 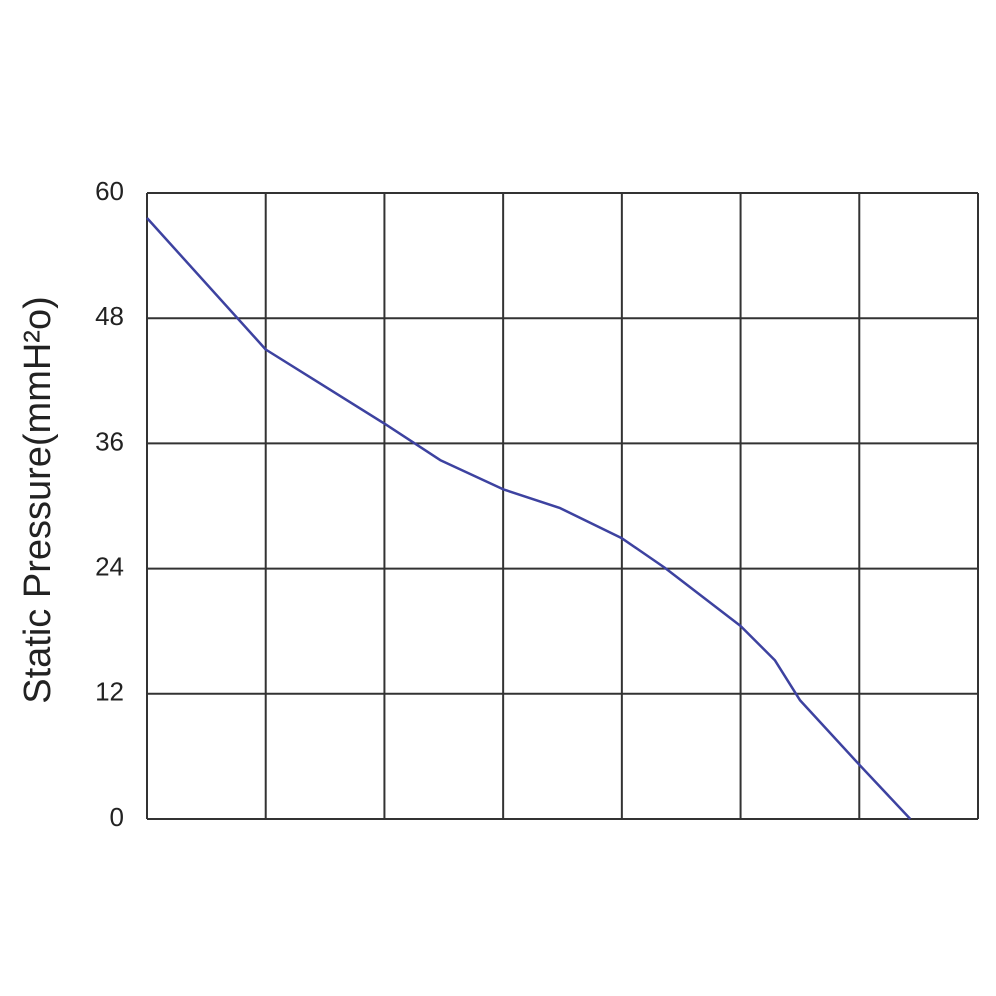 I want to click on y-tick-label: 24, so click(x=109, y=566).